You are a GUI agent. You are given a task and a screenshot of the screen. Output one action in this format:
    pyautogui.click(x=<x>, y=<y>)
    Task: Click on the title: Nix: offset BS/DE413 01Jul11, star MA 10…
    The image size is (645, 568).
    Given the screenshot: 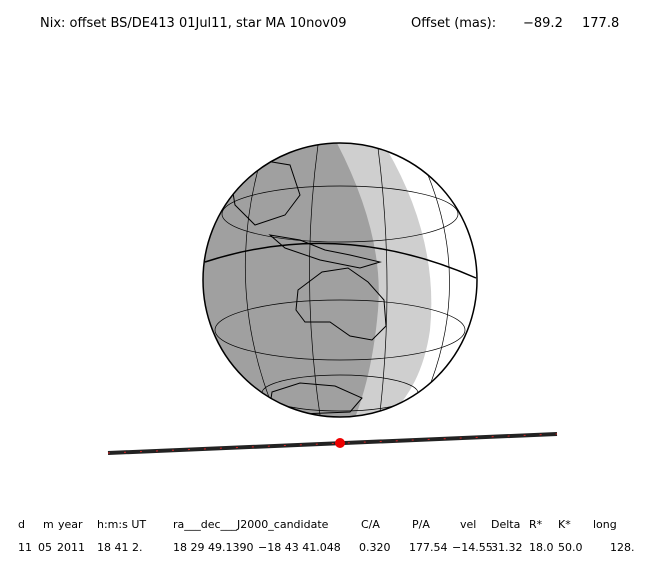 What is the action you would take?
    pyautogui.click(x=193, y=23)
    